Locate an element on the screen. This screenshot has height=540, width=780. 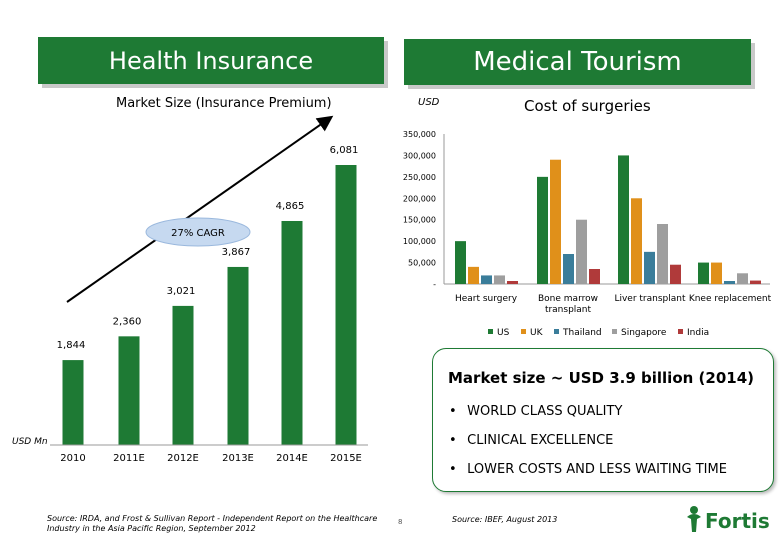
right-chart-title: Cost of surgeries is located at coordinates (587, 106).